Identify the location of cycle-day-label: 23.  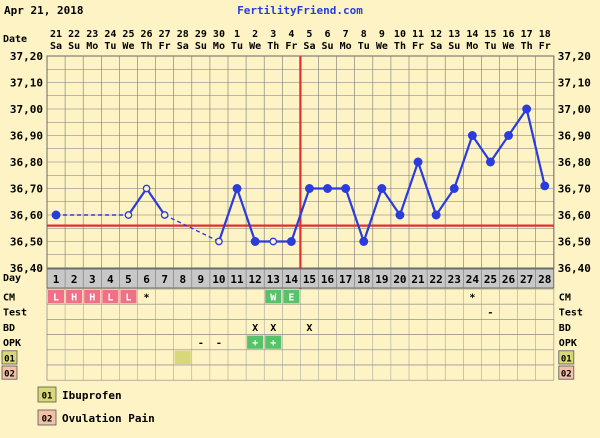
(454, 279).